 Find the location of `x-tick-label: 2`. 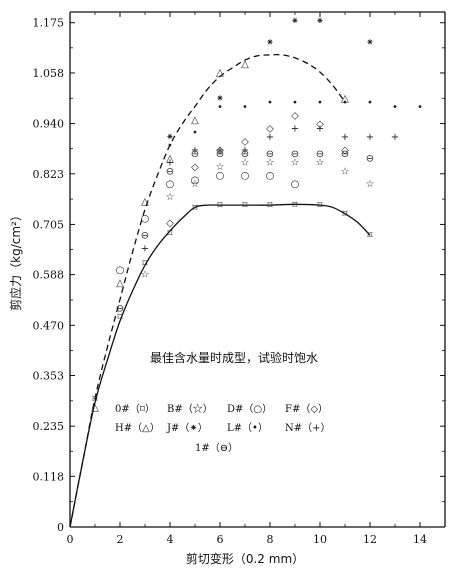

x-tick-label: 2 is located at coordinates (120, 539).